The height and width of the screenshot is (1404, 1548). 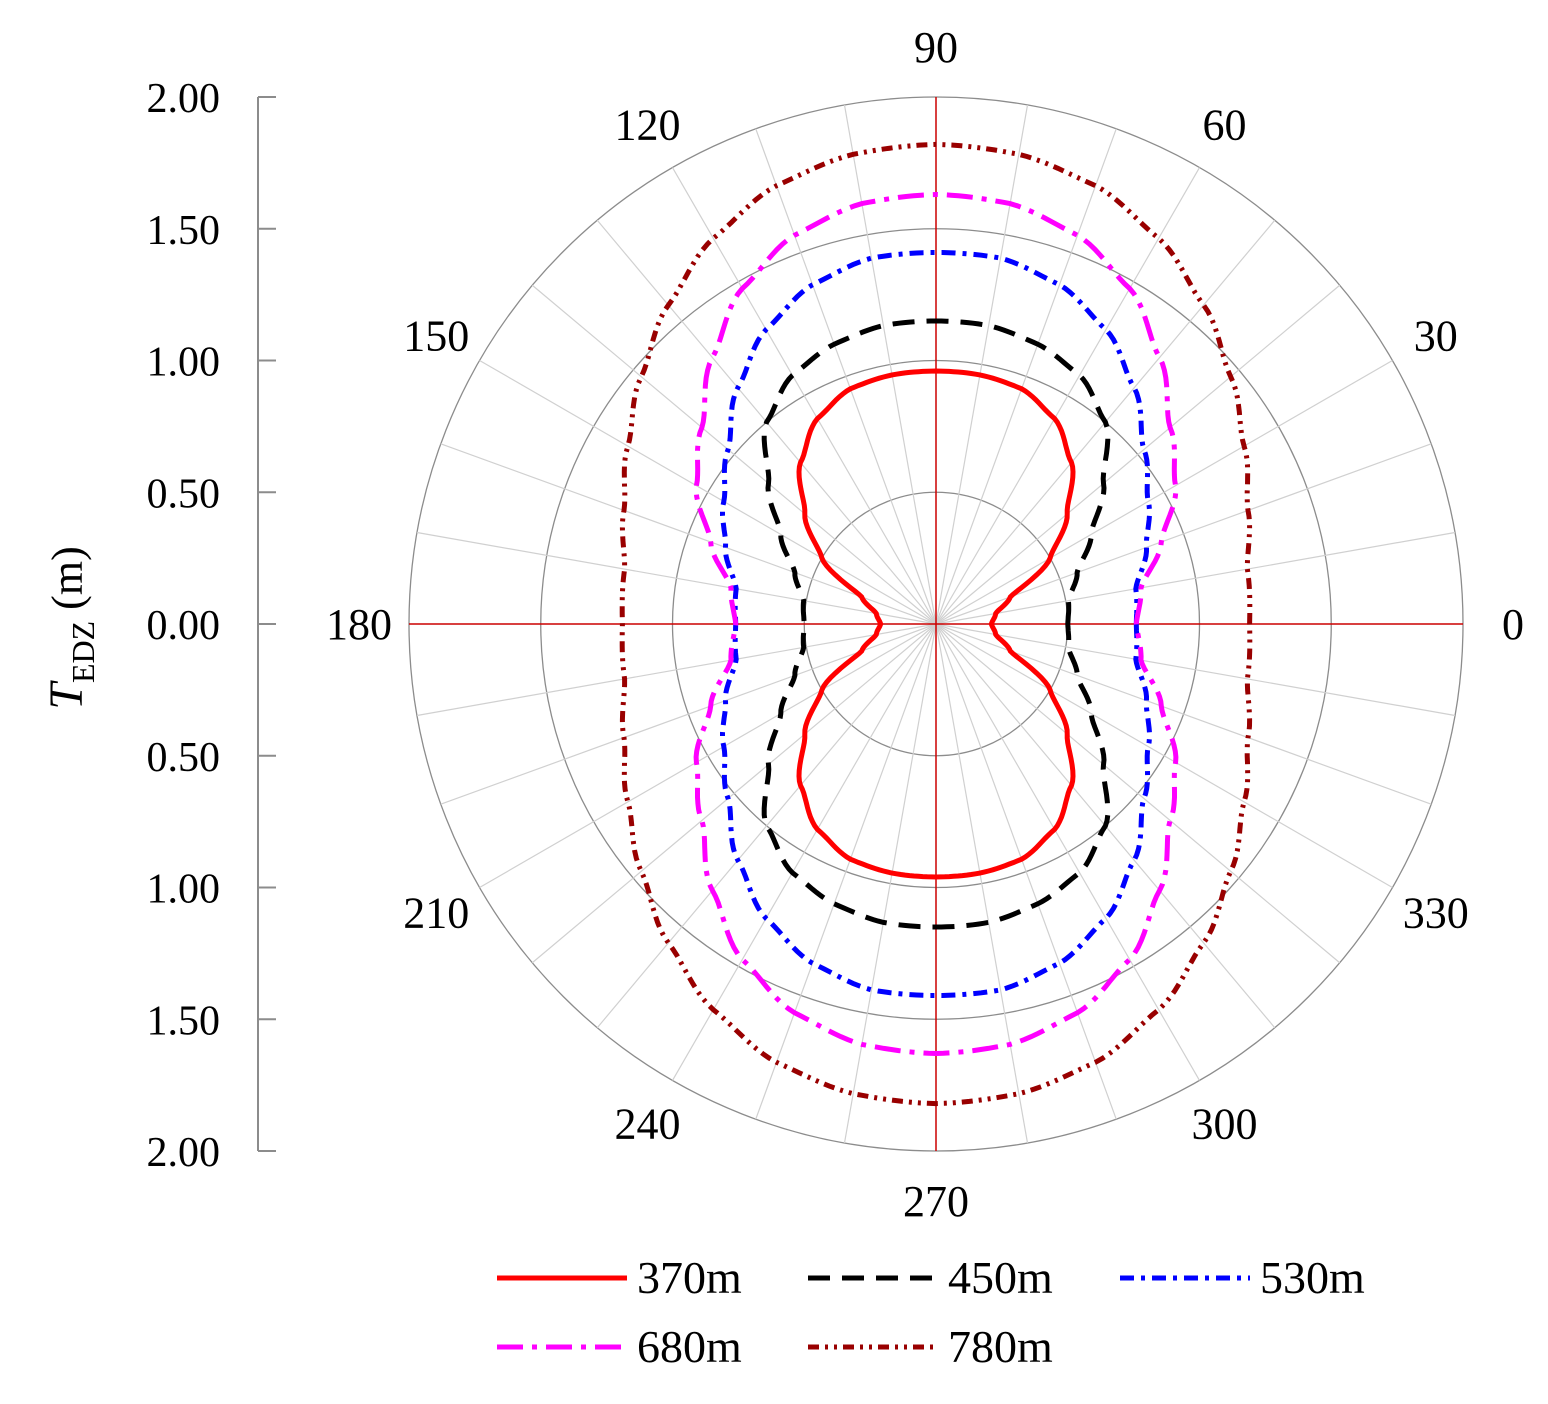 I want to click on series-line-370m, so click(x=936, y=624).